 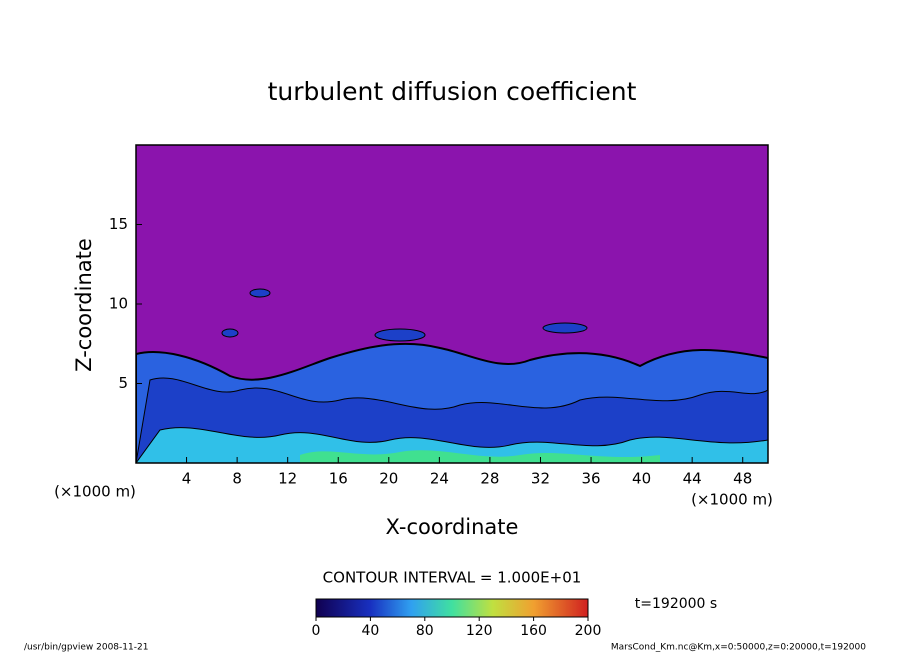 I want to click on x-tick-label: 40, so click(x=641, y=479).